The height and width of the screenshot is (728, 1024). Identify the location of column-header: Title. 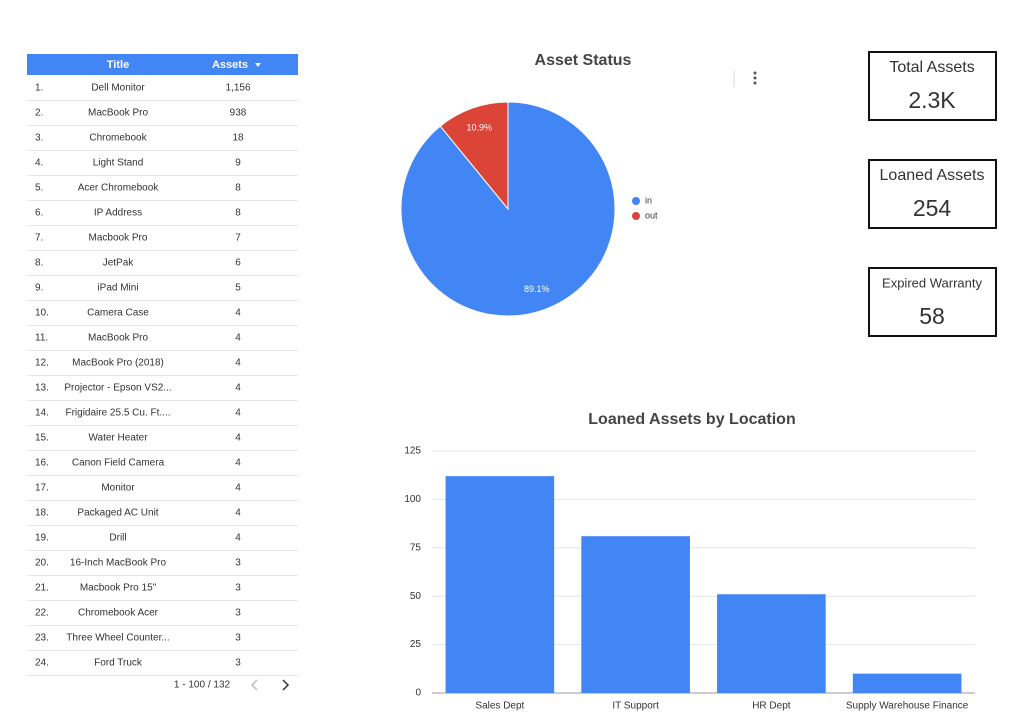
(118, 65).